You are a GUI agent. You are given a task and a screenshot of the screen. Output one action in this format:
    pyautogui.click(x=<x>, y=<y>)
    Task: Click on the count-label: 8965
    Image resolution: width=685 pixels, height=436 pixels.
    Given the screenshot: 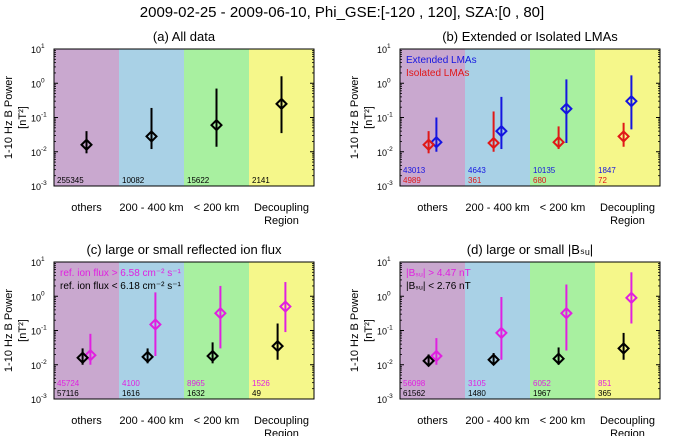 What is the action you would take?
    pyautogui.click(x=196, y=383)
    